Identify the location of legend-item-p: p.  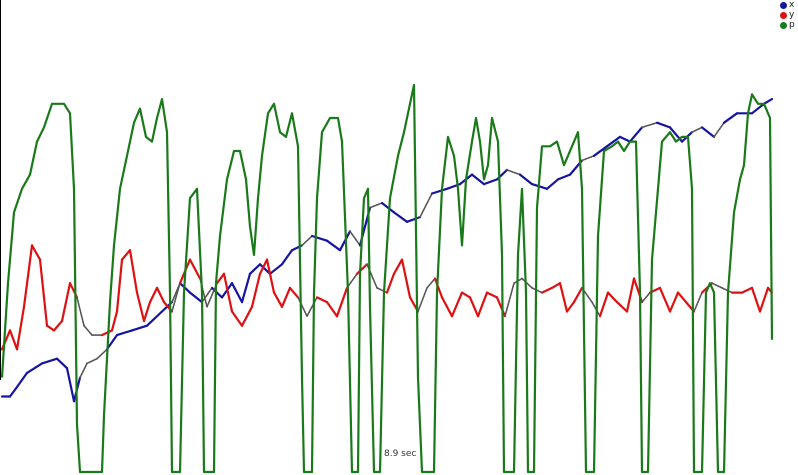
(789, 25).